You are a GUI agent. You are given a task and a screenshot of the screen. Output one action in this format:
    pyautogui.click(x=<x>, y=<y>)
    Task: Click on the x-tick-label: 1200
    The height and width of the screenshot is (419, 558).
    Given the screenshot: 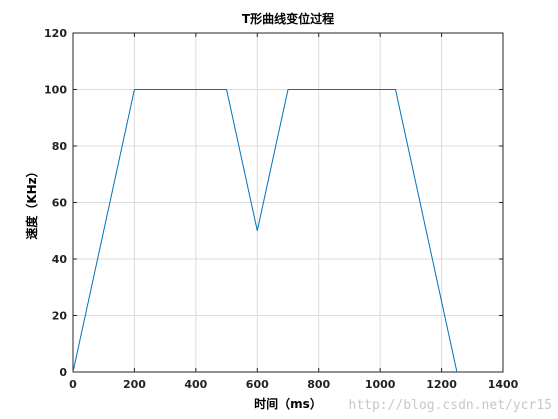 What is the action you would take?
    pyautogui.click(x=441, y=384)
    